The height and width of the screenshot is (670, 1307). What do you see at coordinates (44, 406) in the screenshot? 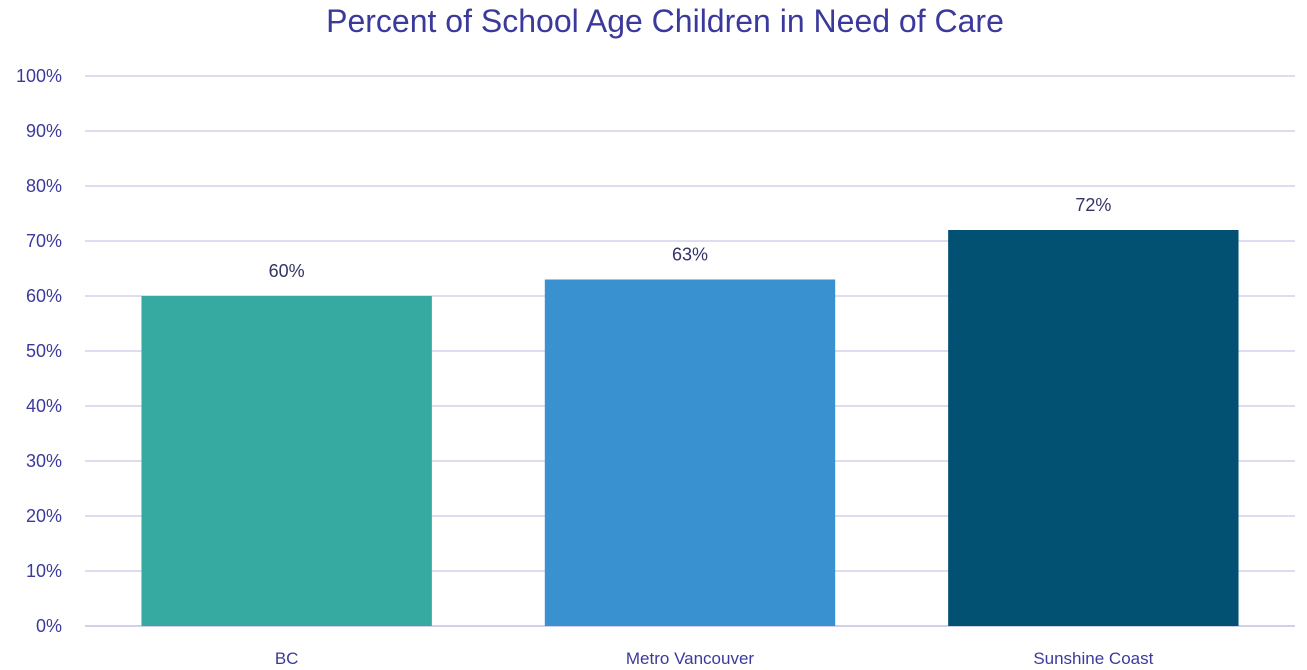
I see `y-tick-label: 40%` at bounding box center [44, 406].